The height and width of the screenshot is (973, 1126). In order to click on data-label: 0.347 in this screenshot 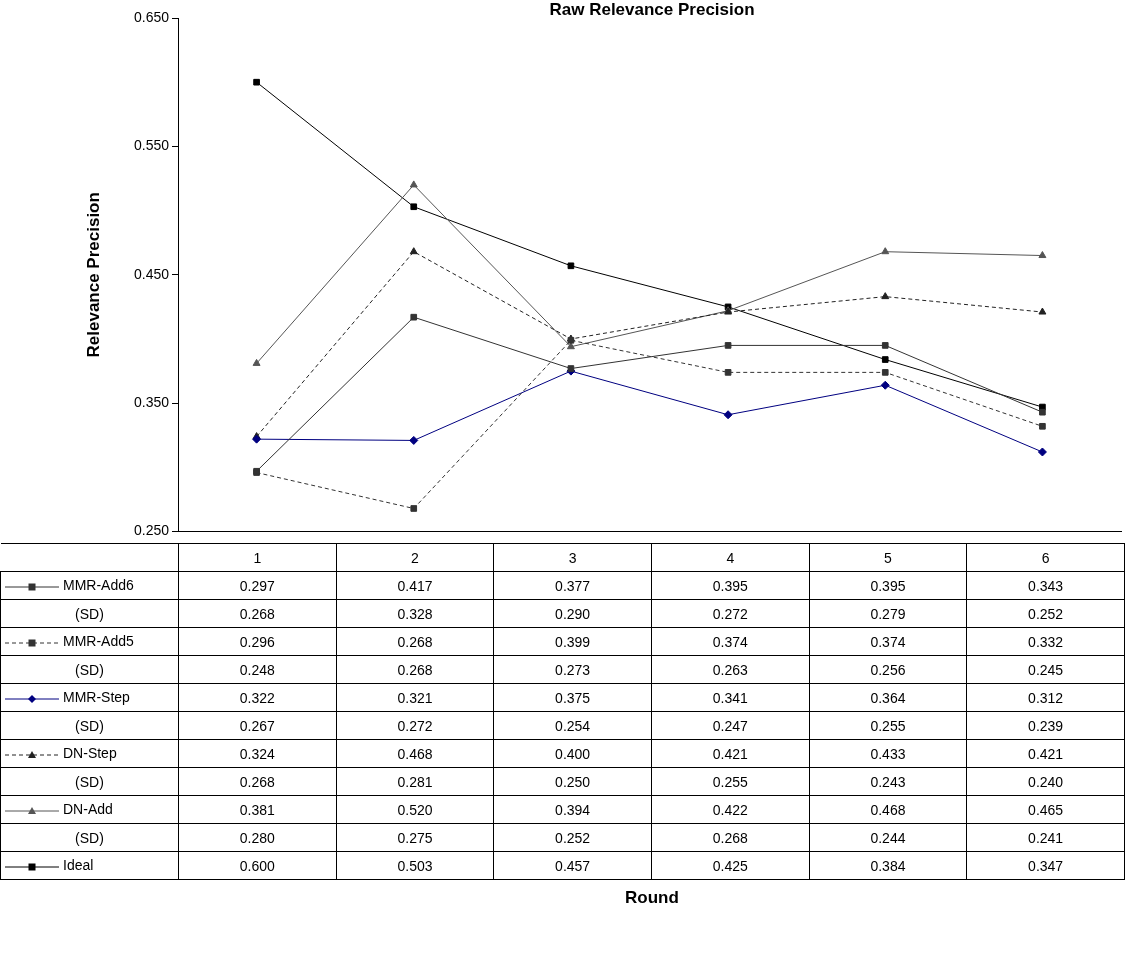, I will do `click(1045, 865)`.